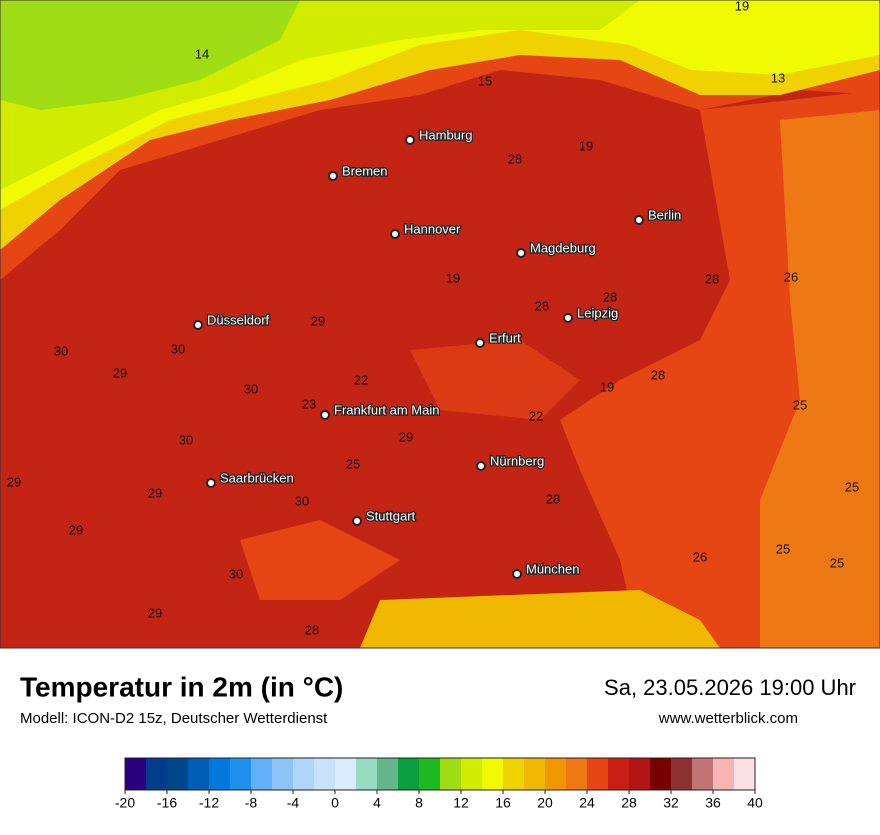 The height and width of the screenshot is (835, 880). What do you see at coordinates (251, 803) in the screenshot?
I see `colorbar-tick-label: -8` at bounding box center [251, 803].